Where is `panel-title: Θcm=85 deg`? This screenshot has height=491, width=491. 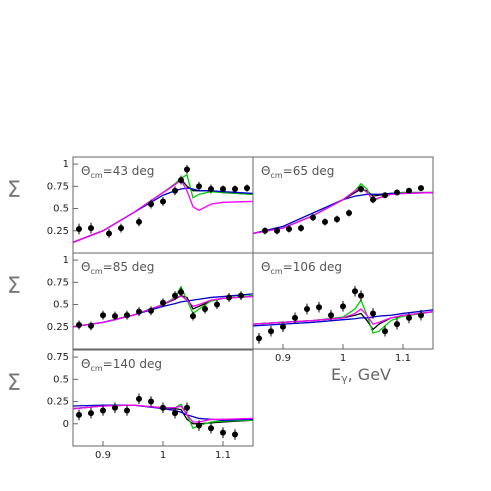
panel-title: Θcm=85 deg is located at coordinates (117, 268).